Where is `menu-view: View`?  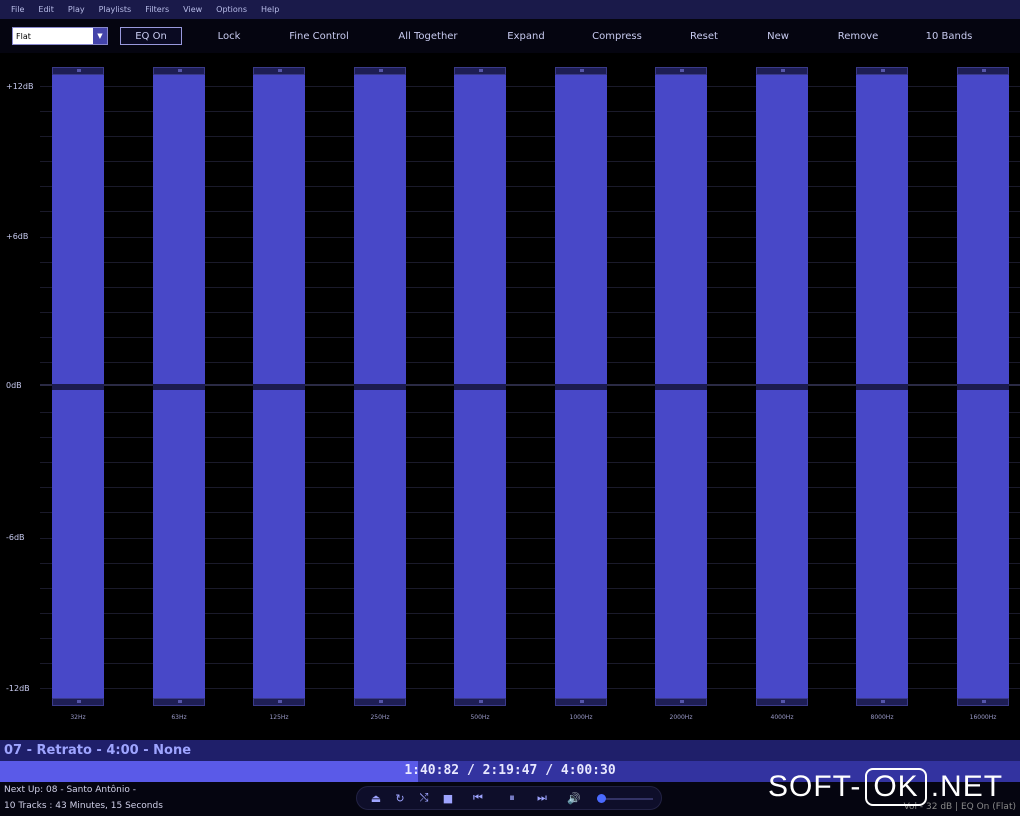 menu-view: View is located at coordinates (193, 9).